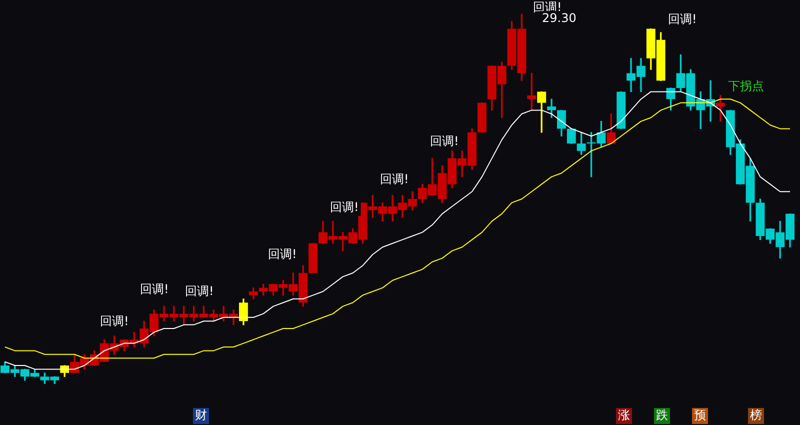 This screenshot has height=425, width=800. What do you see at coordinates (700, 415) in the screenshot?
I see `text: 预` at bounding box center [700, 415].